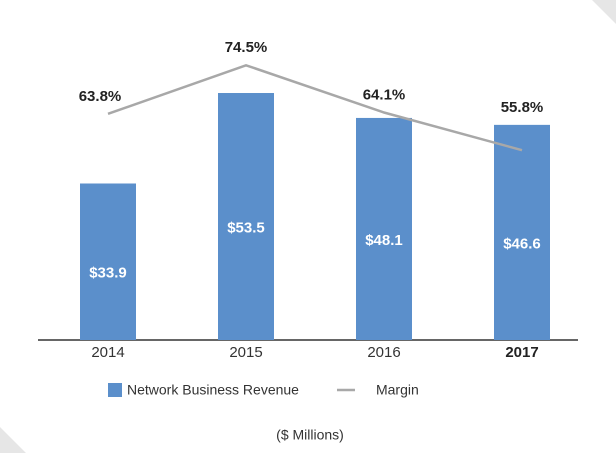 The height and width of the screenshot is (453, 616). What do you see at coordinates (383, 352) in the screenshot?
I see `x-tick-label: 2016` at bounding box center [383, 352].